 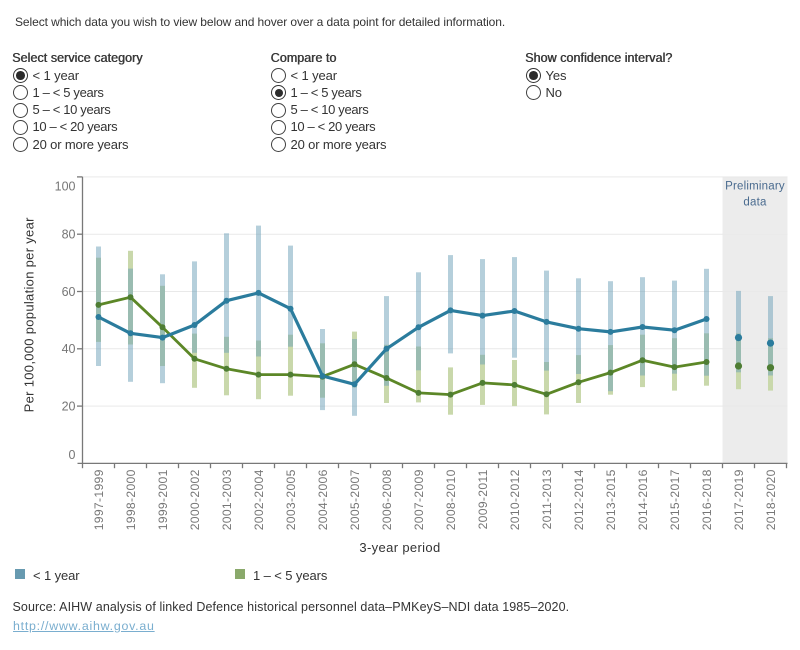 I want to click on svg-text: 40, so click(x=69, y=349).